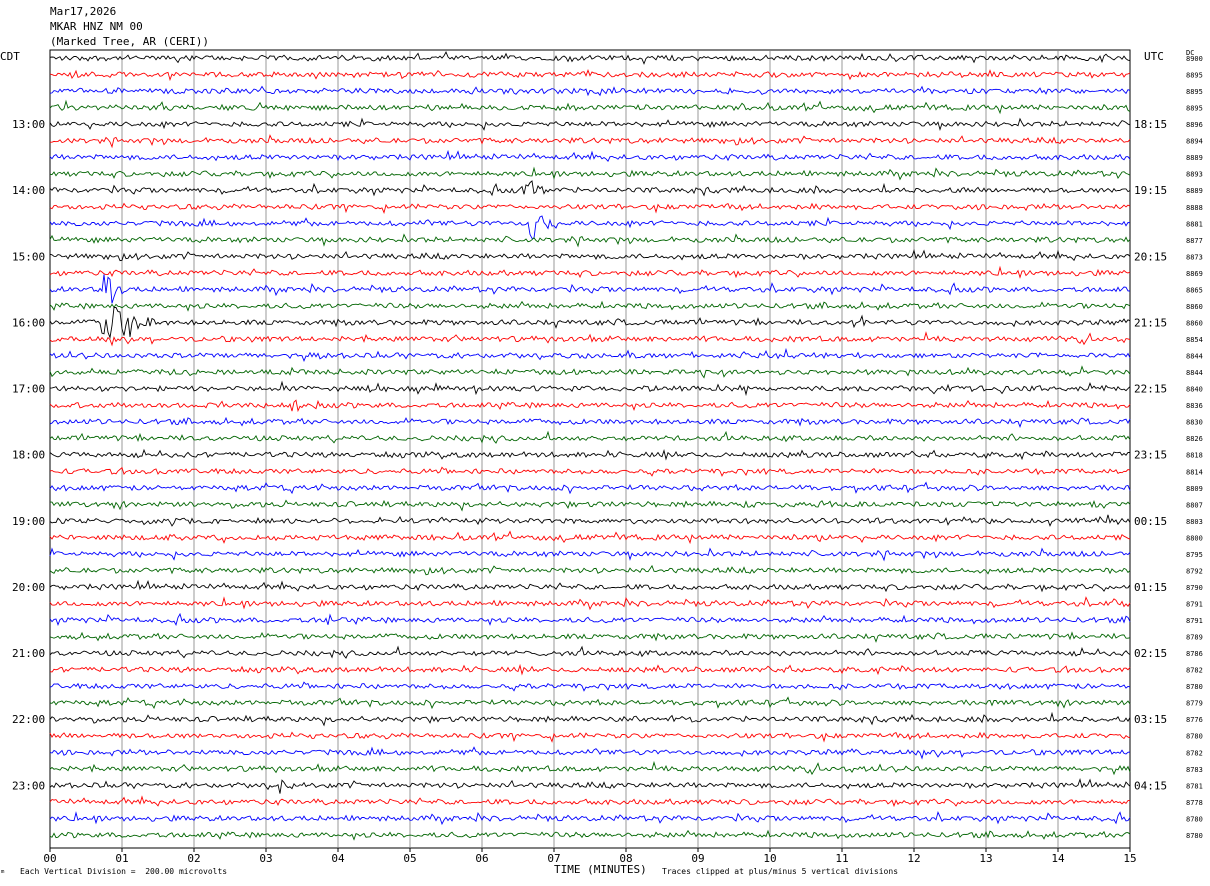 This screenshot has width=1210, height=886. Describe the element at coordinates (1194, 241) in the screenshot. I see `dc-offset-label: 8877` at that location.